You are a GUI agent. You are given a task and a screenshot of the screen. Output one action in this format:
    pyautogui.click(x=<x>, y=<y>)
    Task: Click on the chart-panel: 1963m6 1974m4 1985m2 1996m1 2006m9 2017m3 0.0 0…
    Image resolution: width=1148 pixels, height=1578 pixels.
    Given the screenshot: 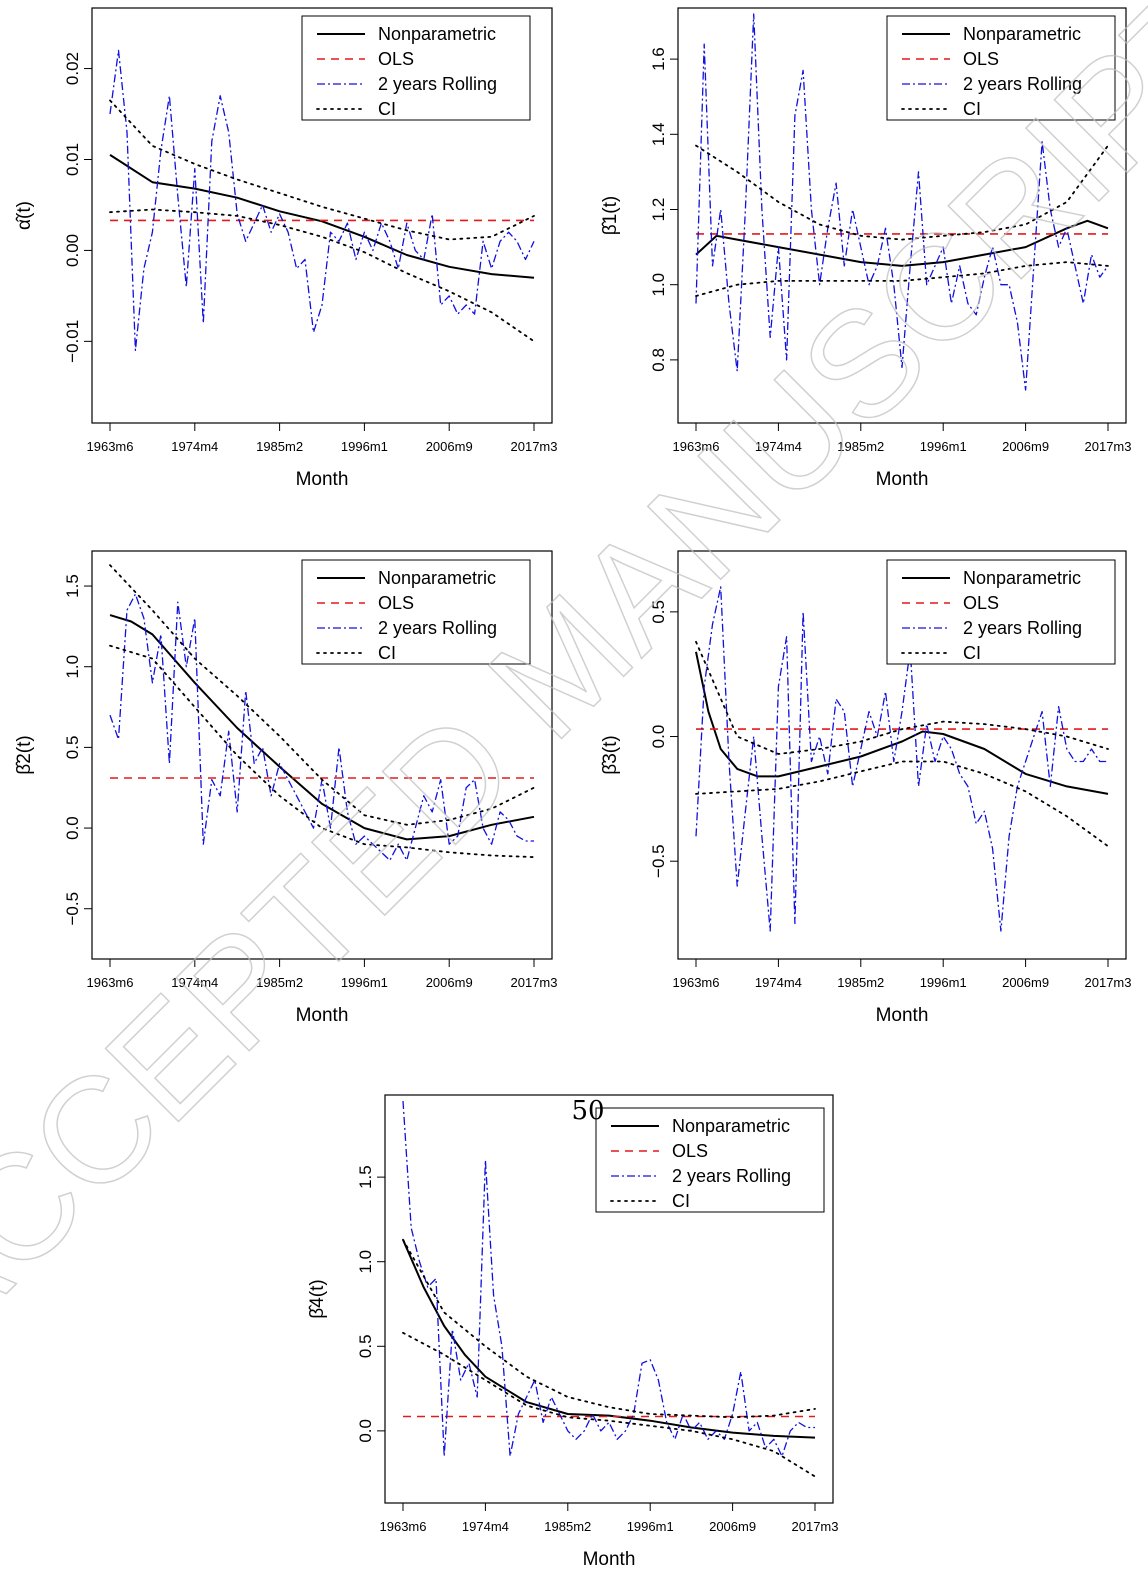 What is the action you would take?
    pyautogui.click(x=573, y=1332)
    